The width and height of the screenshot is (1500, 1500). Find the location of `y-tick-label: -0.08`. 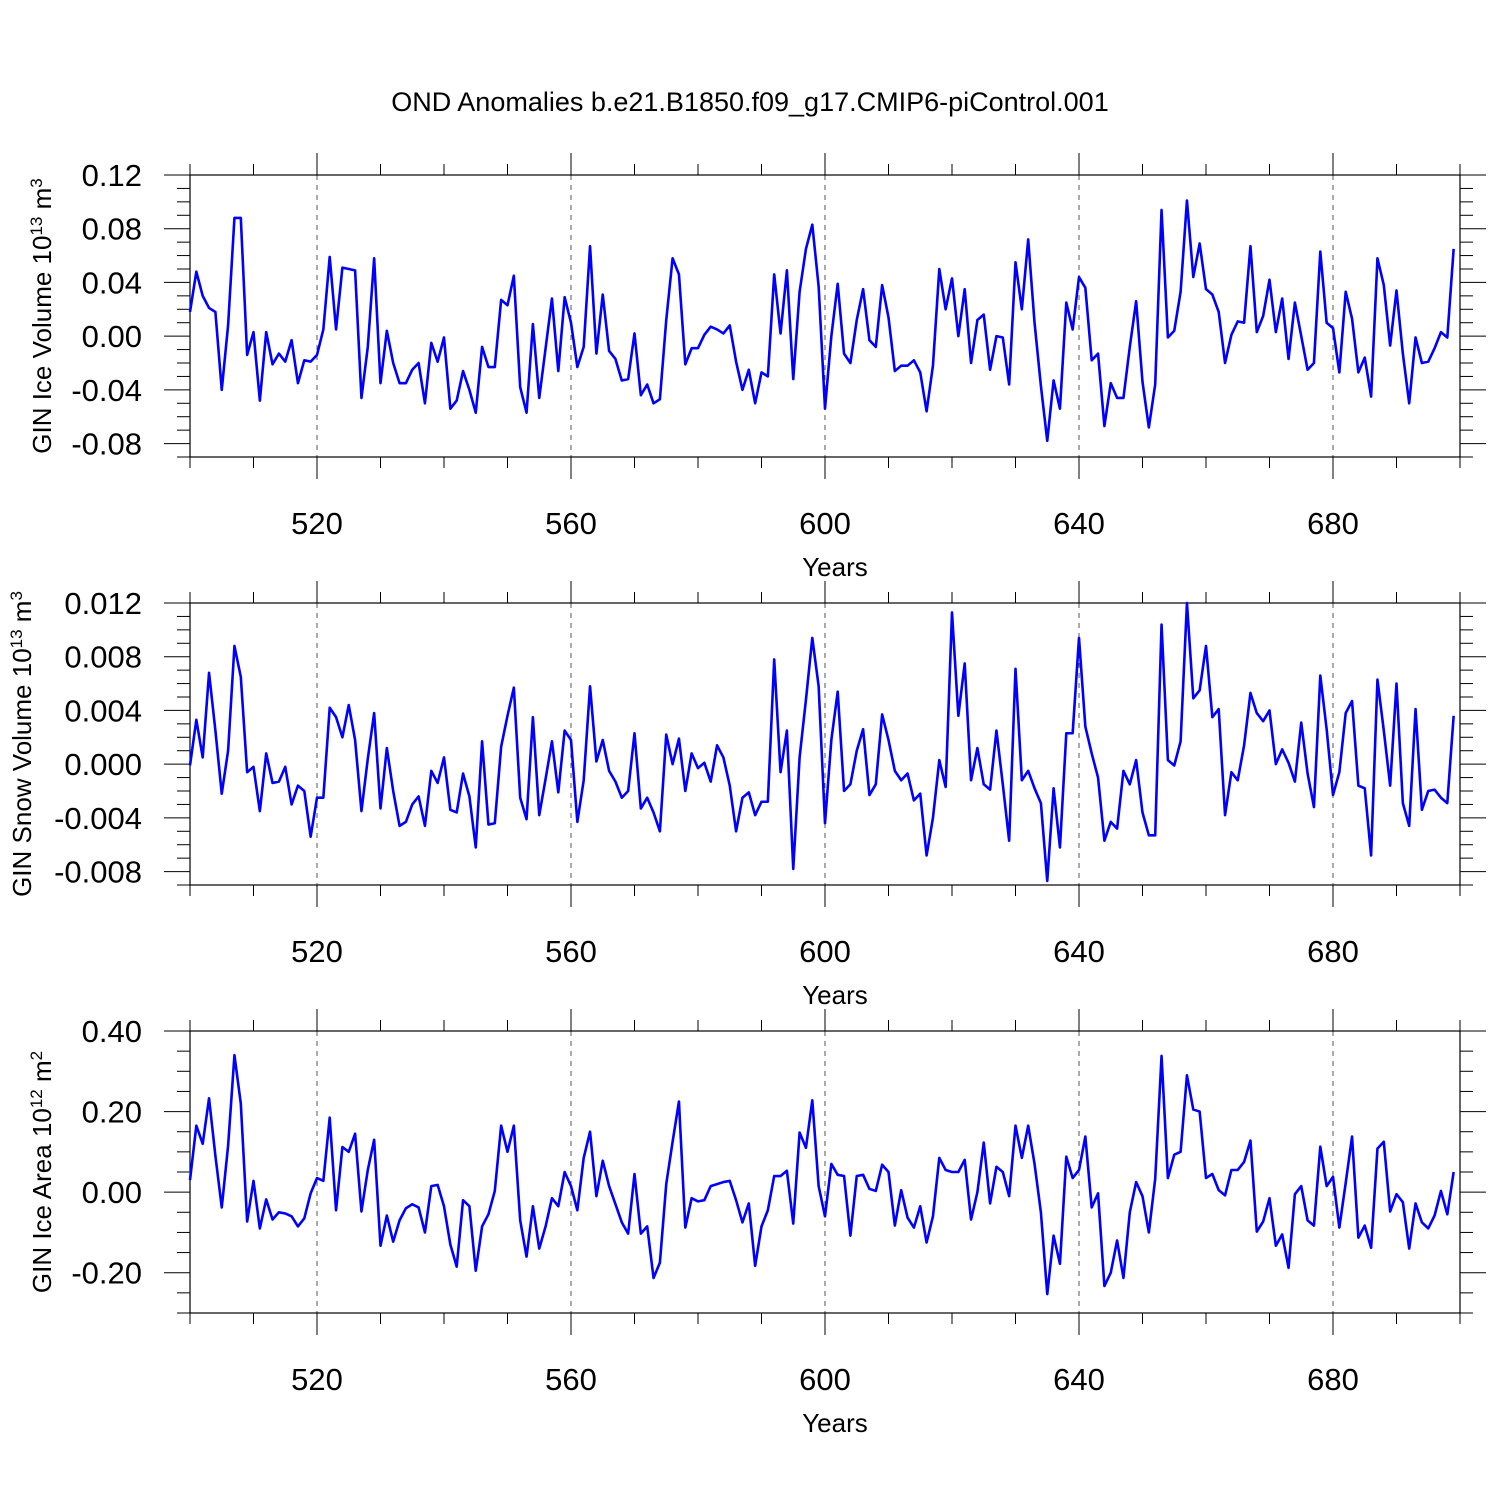

y-tick-label: -0.08 is located at coordinates (106, 444).